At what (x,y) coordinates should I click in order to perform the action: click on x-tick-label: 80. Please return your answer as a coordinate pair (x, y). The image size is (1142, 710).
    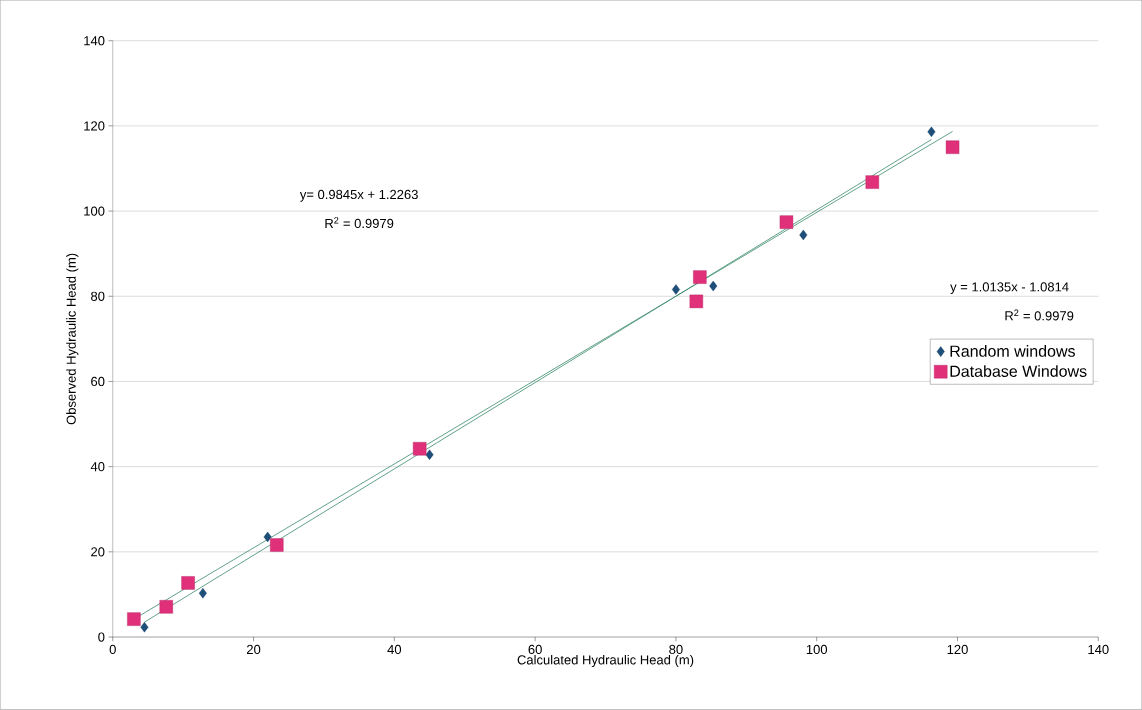
    Looking at the image, I should click on (676, 649).